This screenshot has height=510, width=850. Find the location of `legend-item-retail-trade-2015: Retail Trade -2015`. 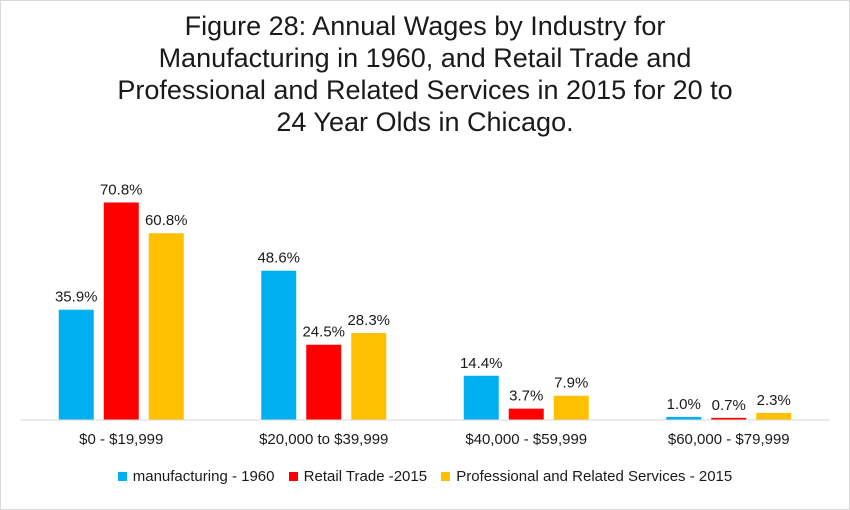

legend-item-retail-trade-2015: Retail Trade -2015 is located at coordinates (358, 476).